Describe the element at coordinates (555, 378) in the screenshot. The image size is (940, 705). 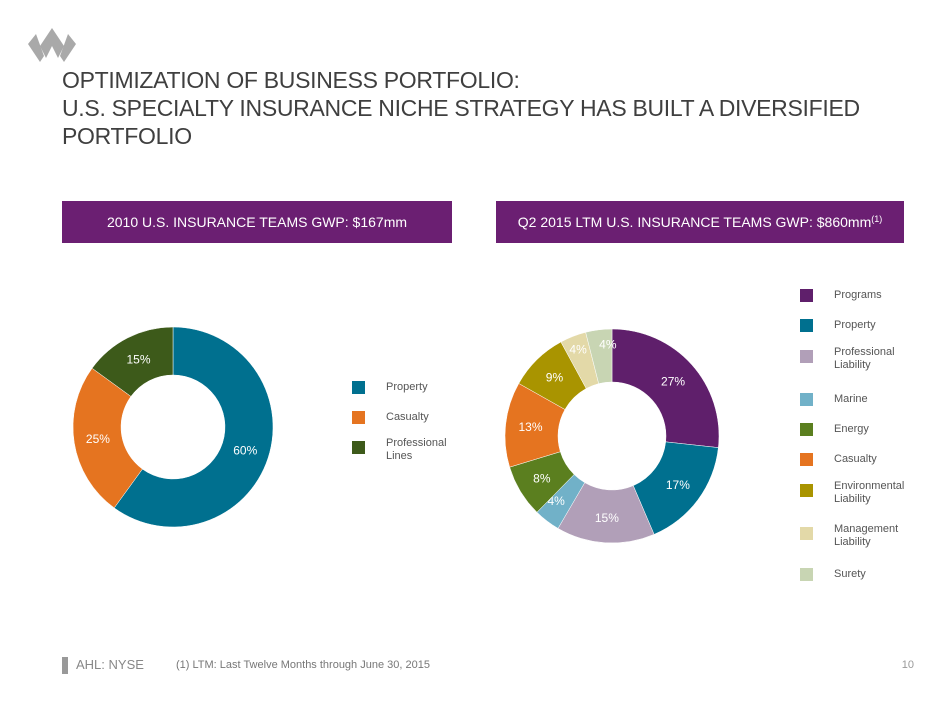
I see `donut-label-environmental-liability: 9%` at that location.